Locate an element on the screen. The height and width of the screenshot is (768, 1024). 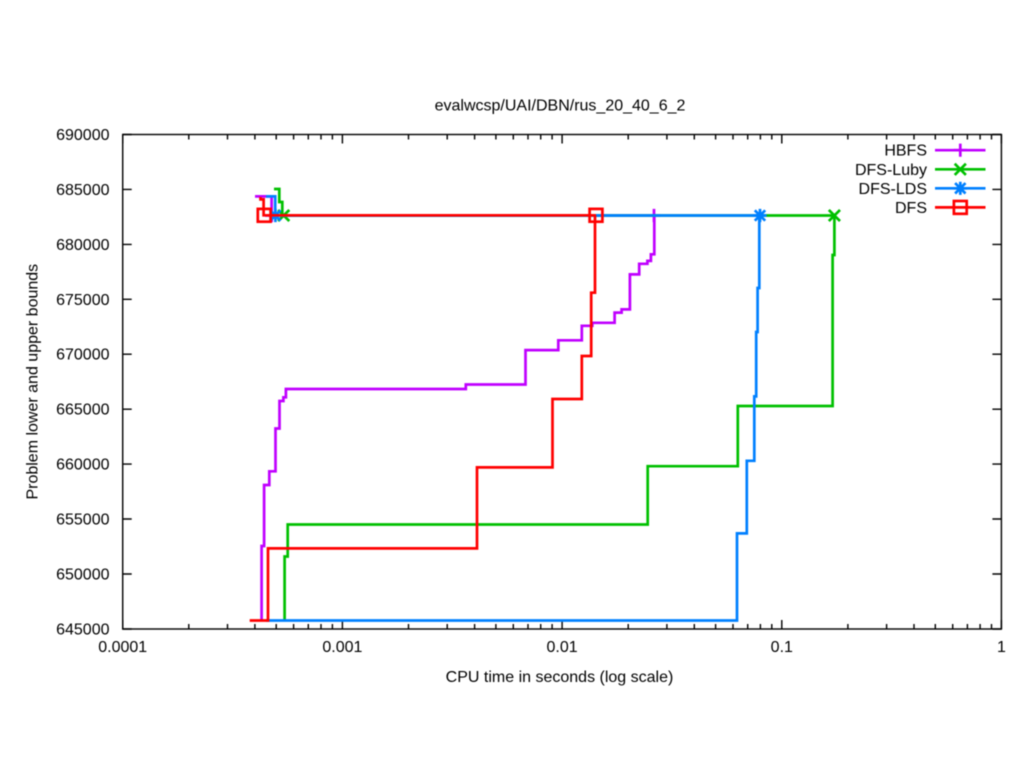
svg-text: 0.1 is located at coordinates (782, 647).